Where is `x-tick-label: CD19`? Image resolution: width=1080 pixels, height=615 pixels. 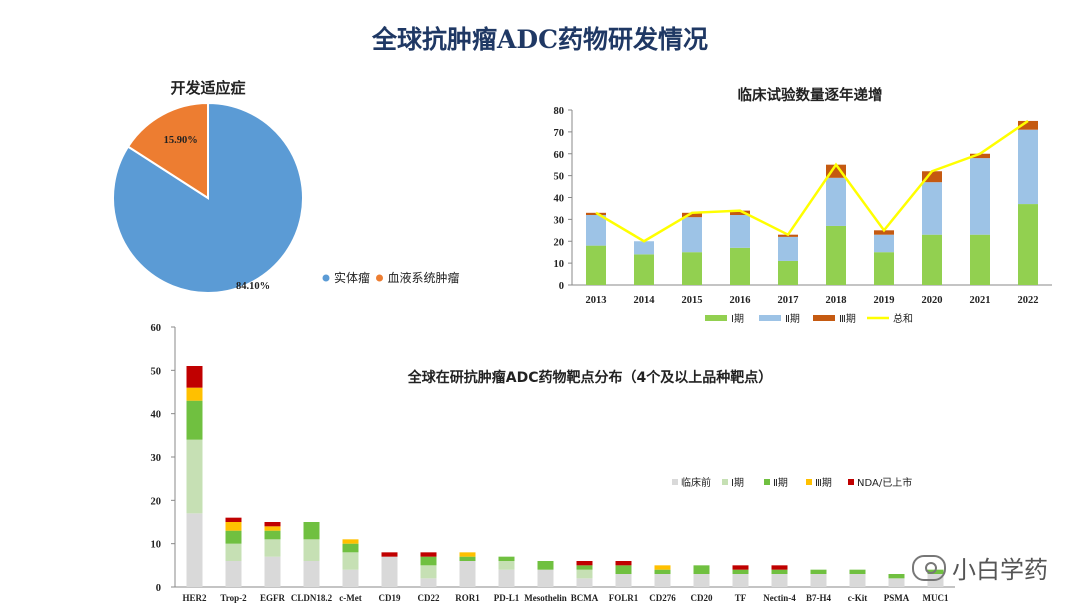 x-tick-label: CD19 is located at coordinates (390, 598).